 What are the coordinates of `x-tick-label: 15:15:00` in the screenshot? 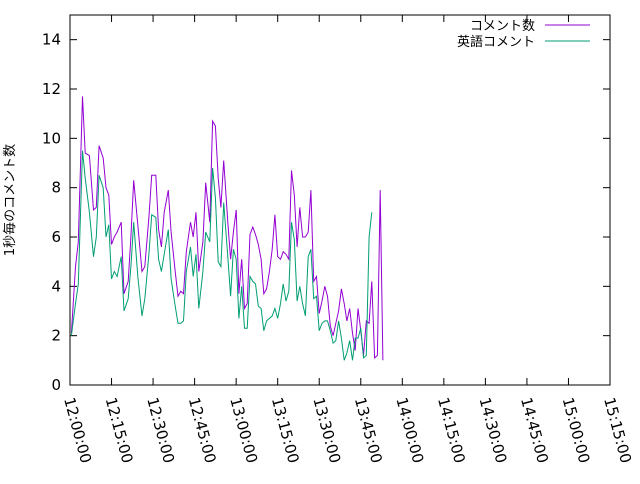 It's located at (617, 430).